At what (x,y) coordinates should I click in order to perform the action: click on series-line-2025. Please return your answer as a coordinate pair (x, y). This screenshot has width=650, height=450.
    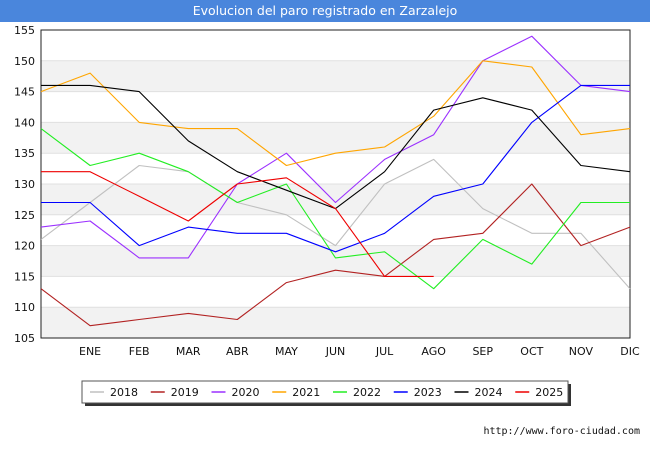
    Looking at the image, I should click on (237, 224).